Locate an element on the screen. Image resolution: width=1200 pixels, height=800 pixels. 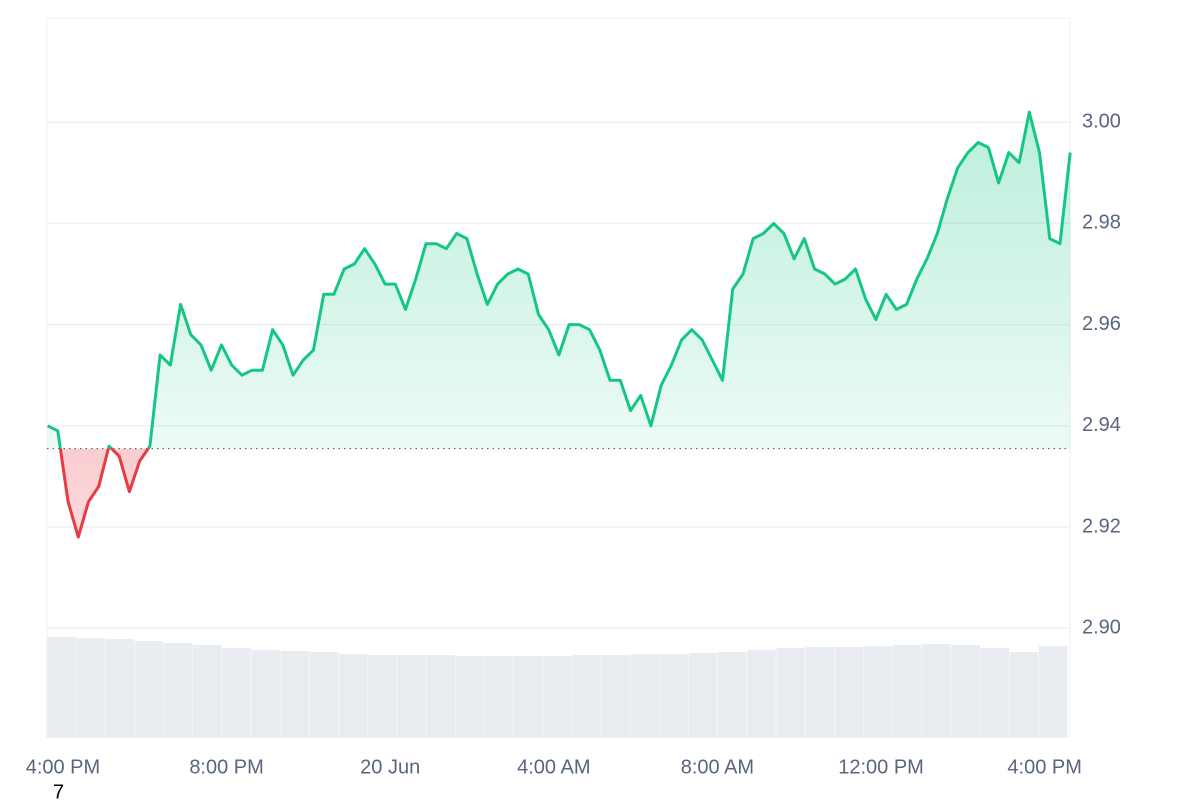
y-tick-label: 2.98 is located at coordinates (1101, 223).